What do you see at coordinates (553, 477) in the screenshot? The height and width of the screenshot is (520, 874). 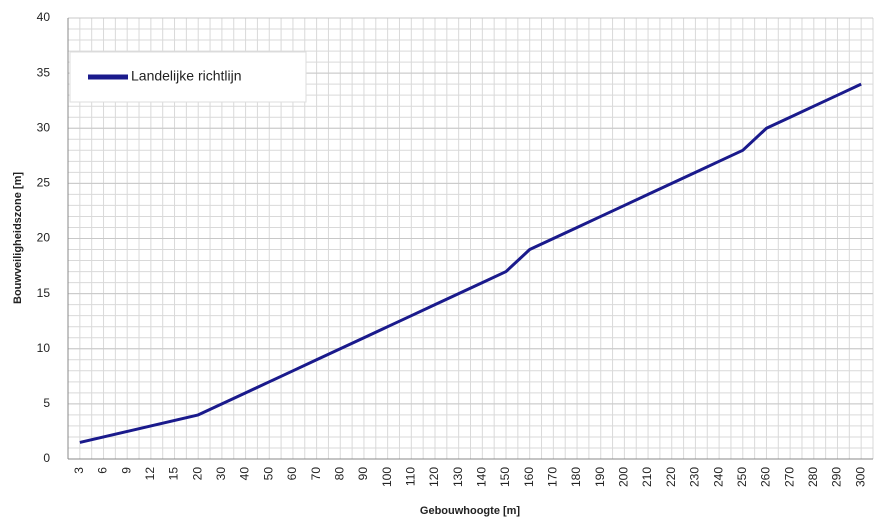 I see `x-tick-label: 170` at bounding box center [553, 477].